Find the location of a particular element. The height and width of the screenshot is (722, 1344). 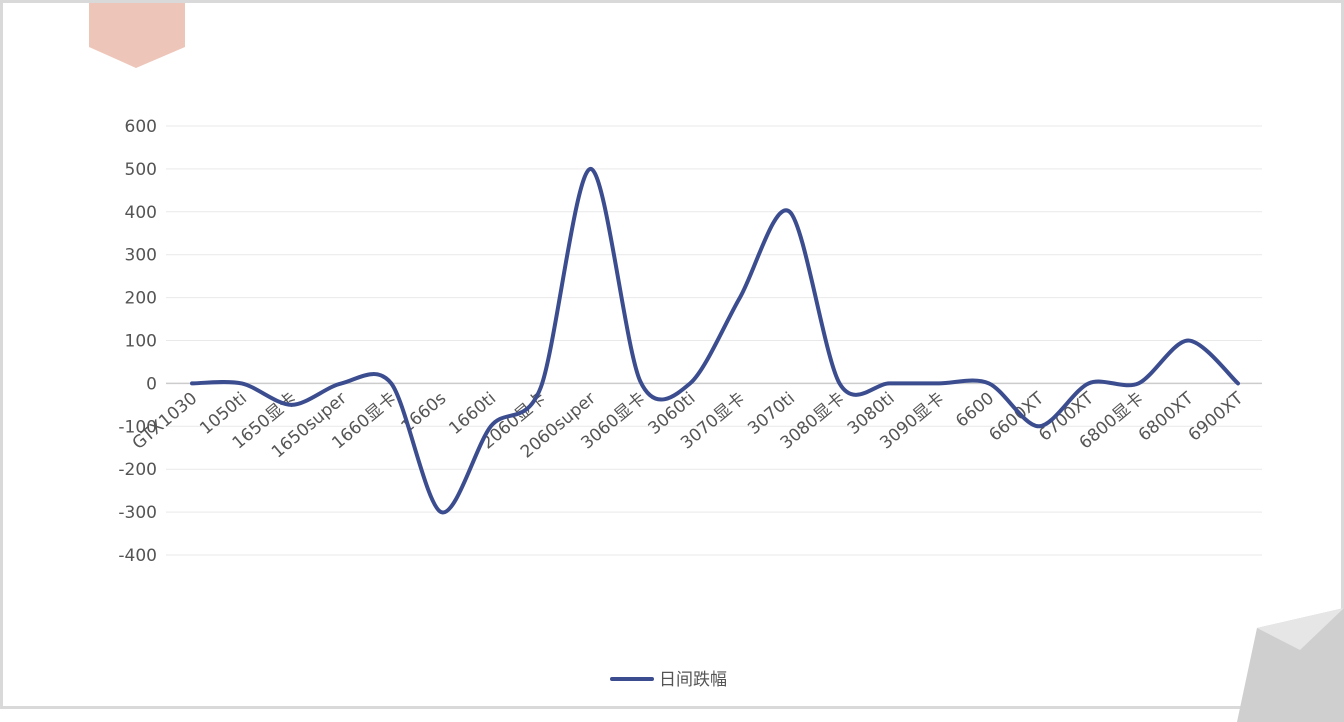

page-curl is located at coordinates (1290, 665).